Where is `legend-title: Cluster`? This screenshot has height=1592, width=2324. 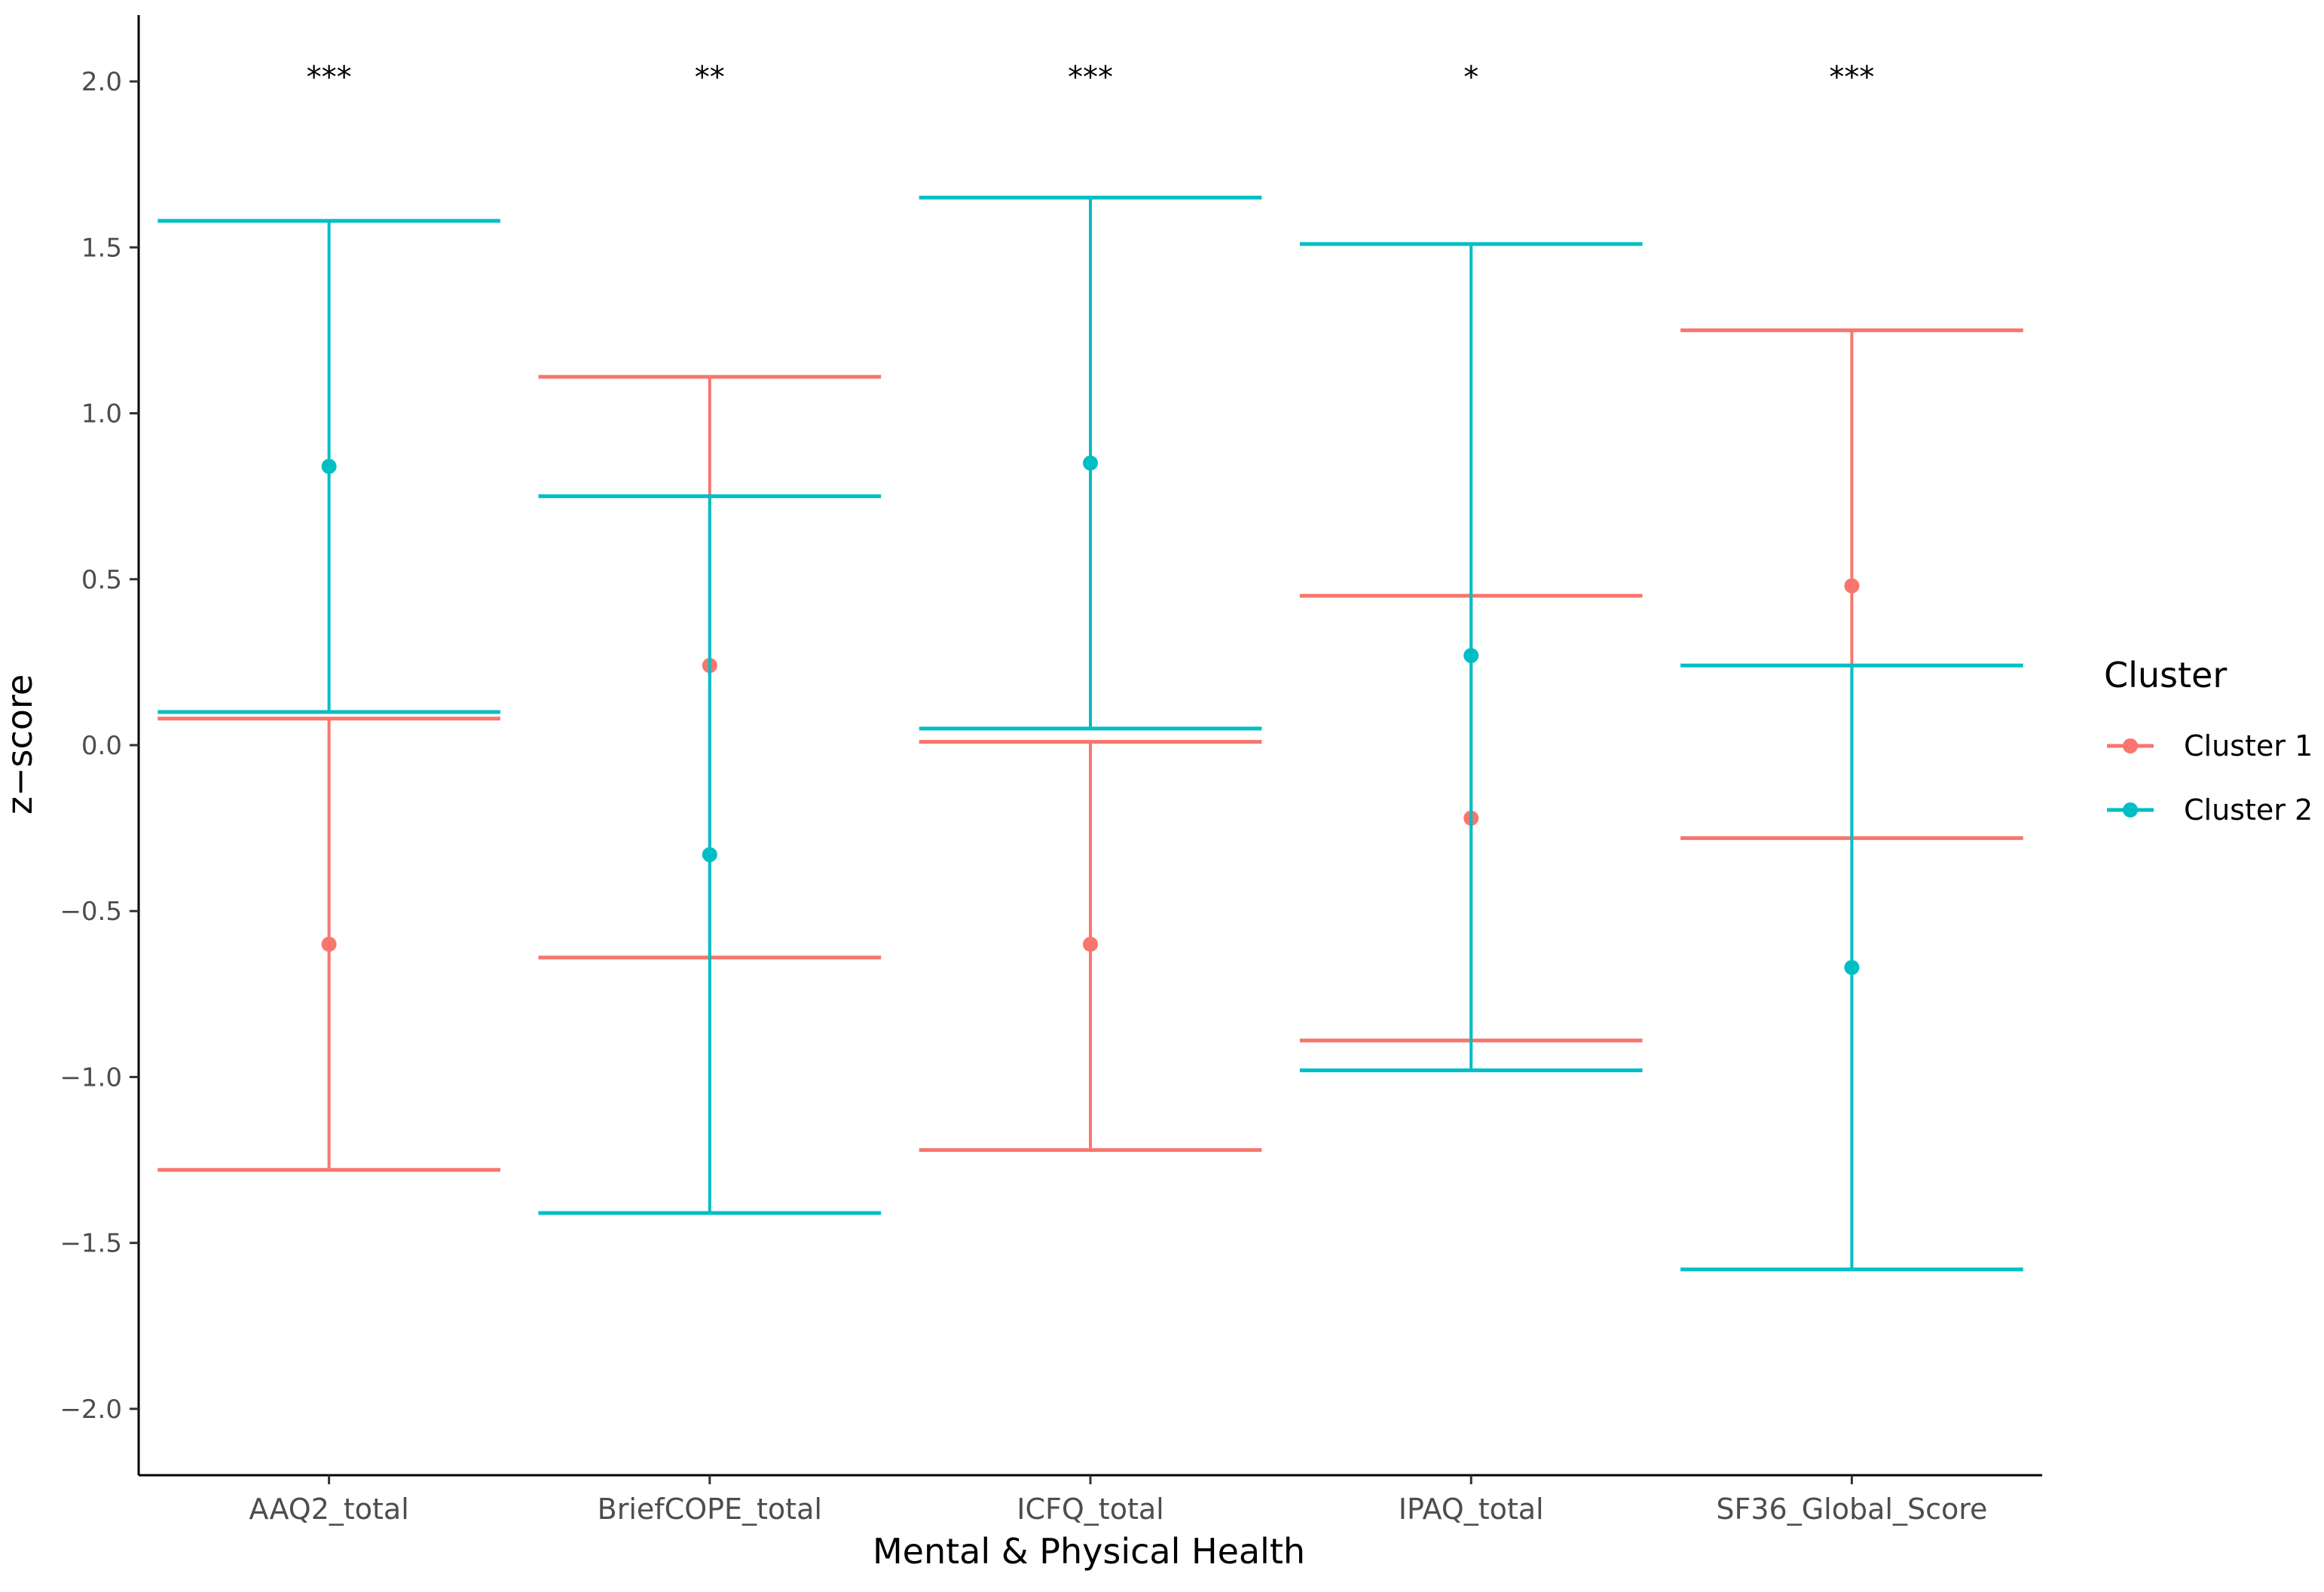 legend-title: Cluster is located at coordinates (2165, 675).